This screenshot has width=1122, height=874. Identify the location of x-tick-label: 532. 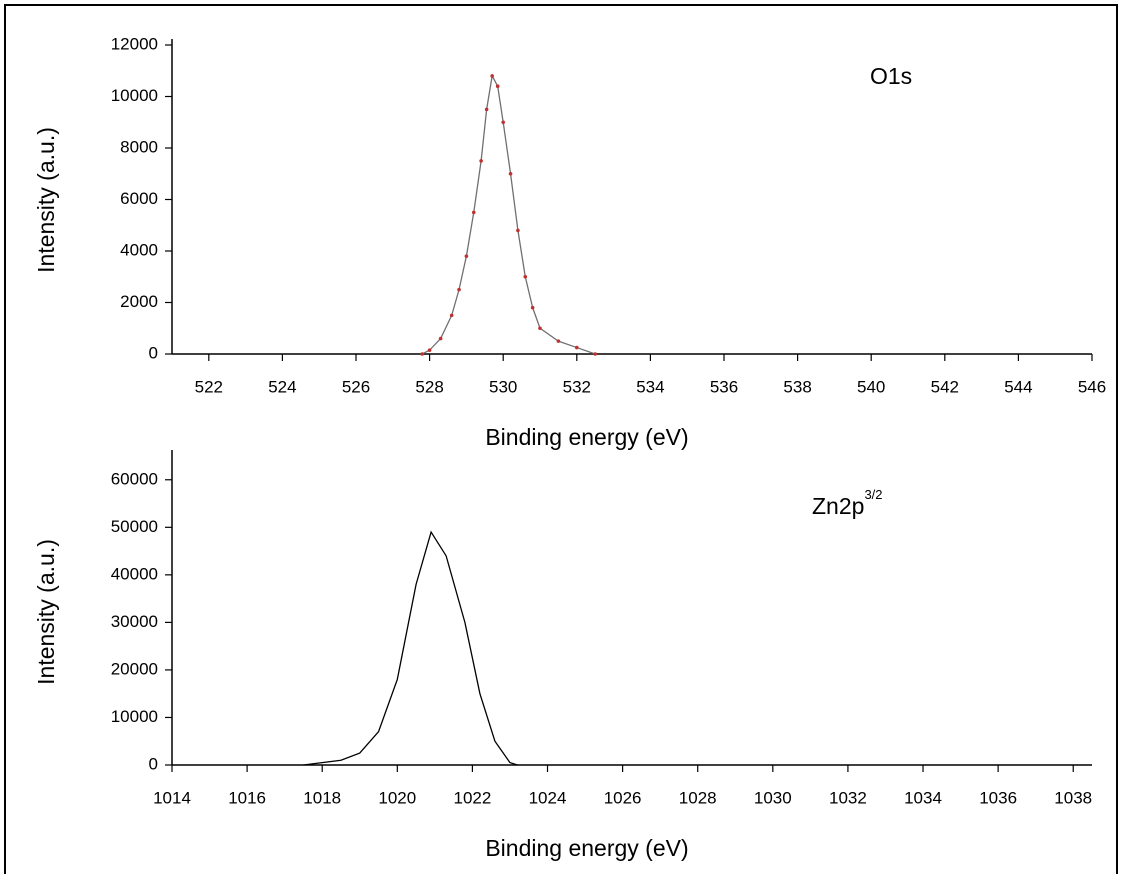
(577, 386).